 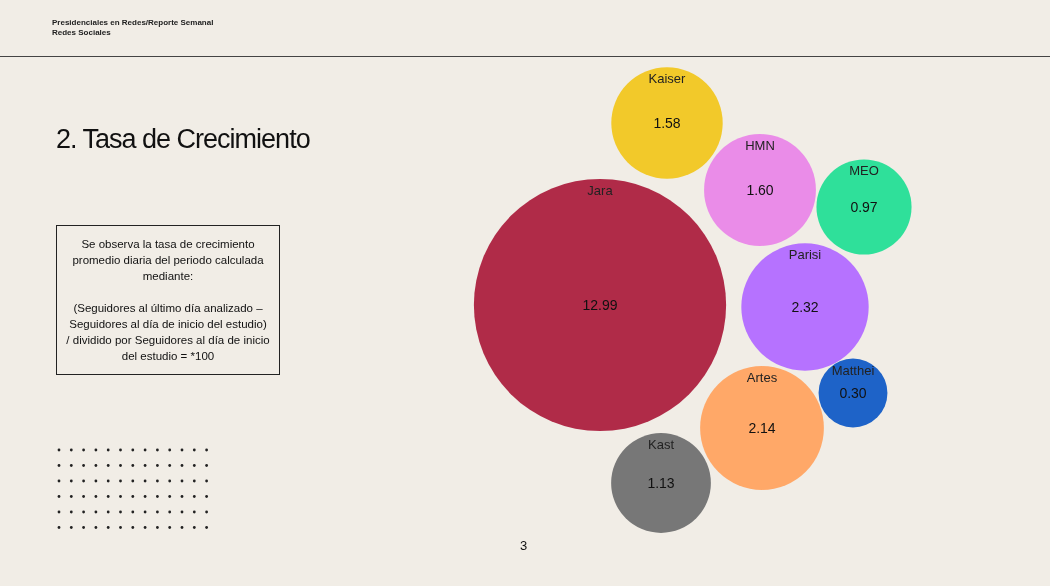 What do you see at coordinates (853, 393) in the screenshot?
I see `data-label: 0.30` at bounding box center [853, 393].